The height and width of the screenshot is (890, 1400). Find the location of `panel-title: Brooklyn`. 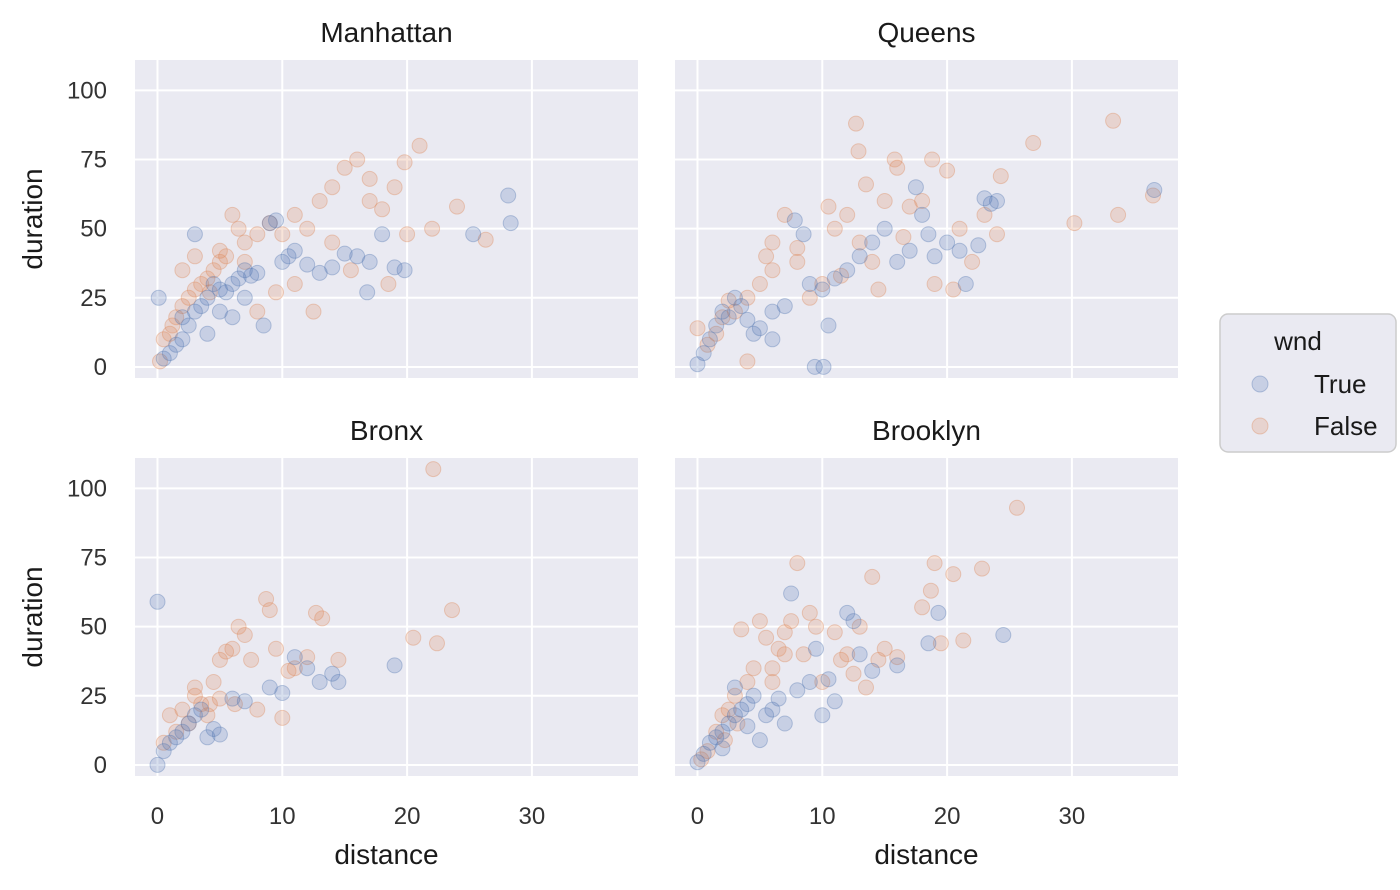

panel-title: Brooklyn is located at coordinates (926, 430).